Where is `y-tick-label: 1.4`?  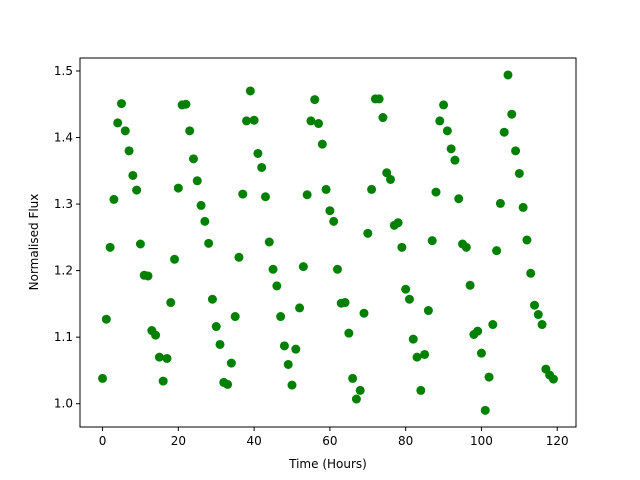 y-tick-label: 1.4 is located at coordinates (63, 138).